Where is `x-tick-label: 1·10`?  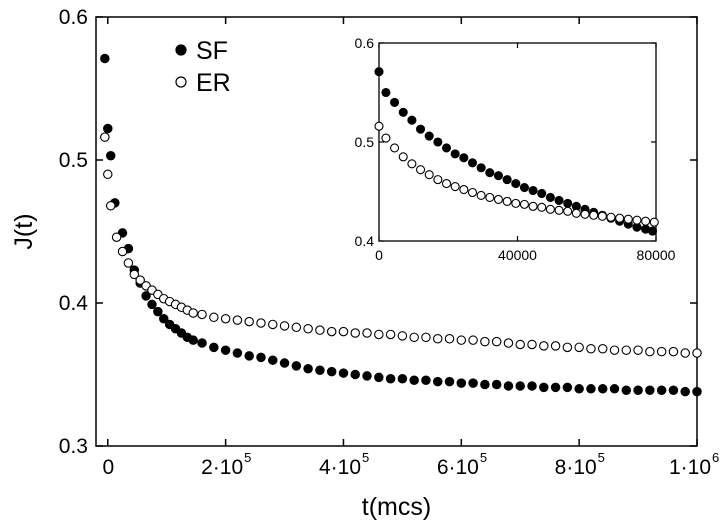 x-tick-label: 1·10 is located at coordinates (690, 467).